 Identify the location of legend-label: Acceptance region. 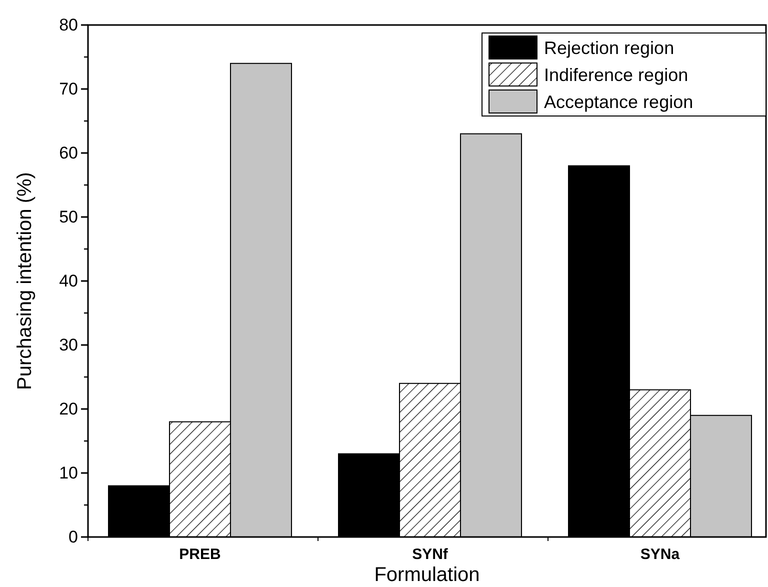
(619, 102).